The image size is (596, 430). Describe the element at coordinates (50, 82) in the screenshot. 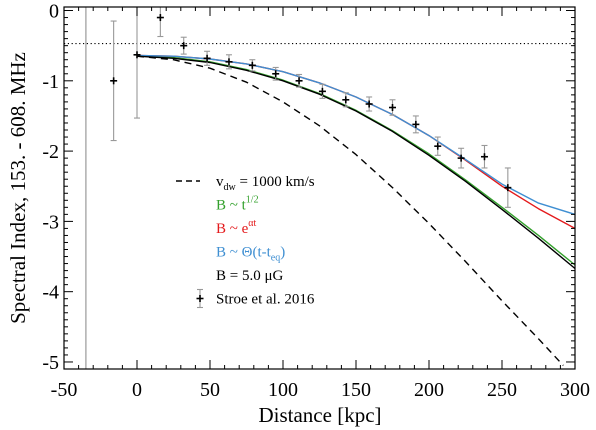

I see `y-tick-label: -1` at that location.